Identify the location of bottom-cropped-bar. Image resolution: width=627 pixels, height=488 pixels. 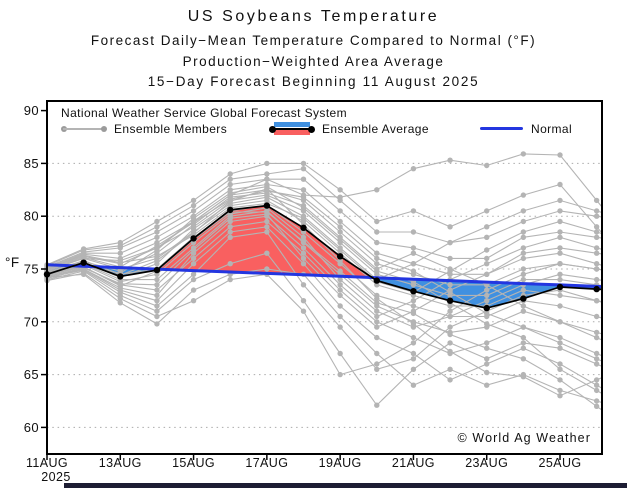
(345, 485).